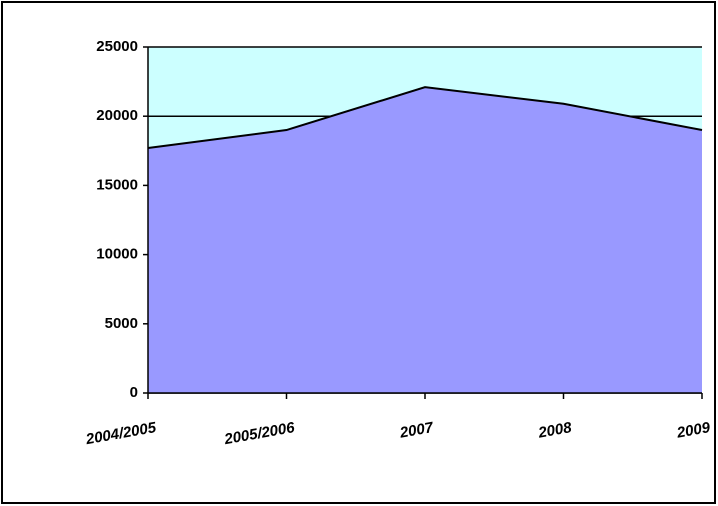 This screenshot has width=718, height=506. Describe the element at coordinates (134, 392) in the screenshot. I see `y-tick-label: 0` at that location.